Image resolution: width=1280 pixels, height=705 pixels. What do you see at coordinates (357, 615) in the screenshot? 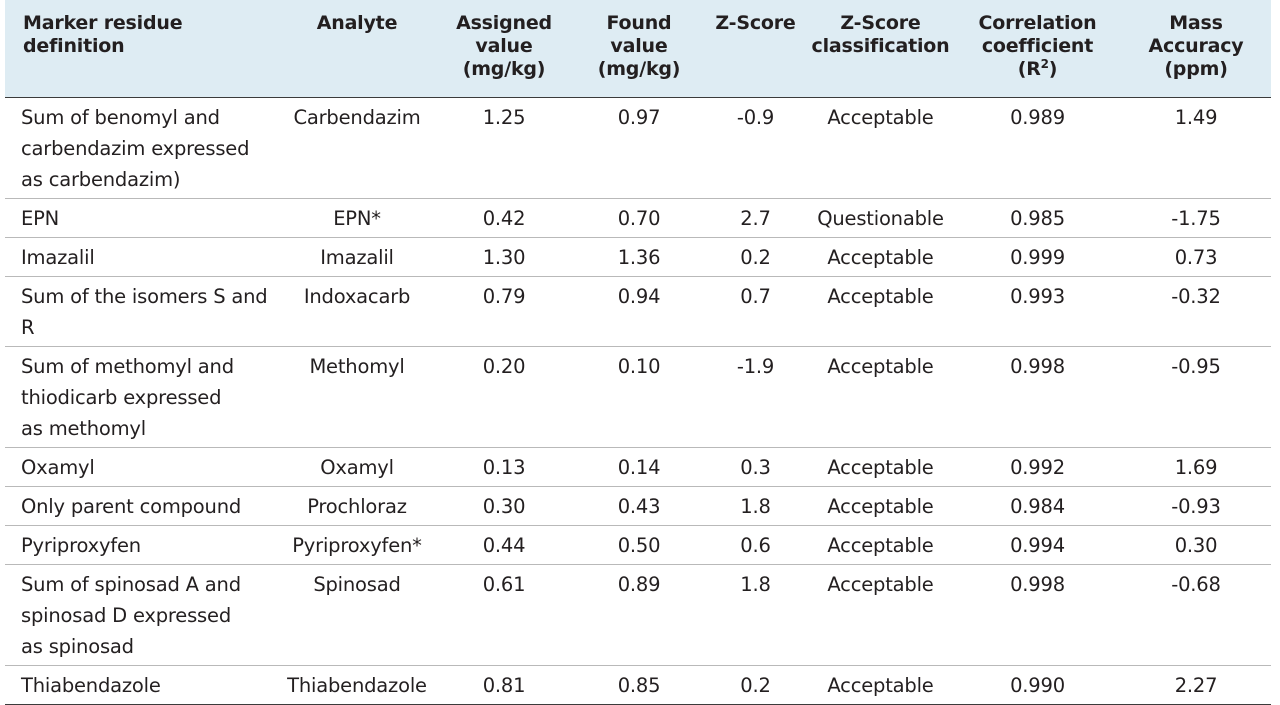
I see `analyte-cell: Spinosad` at bounding box center [357, 615].